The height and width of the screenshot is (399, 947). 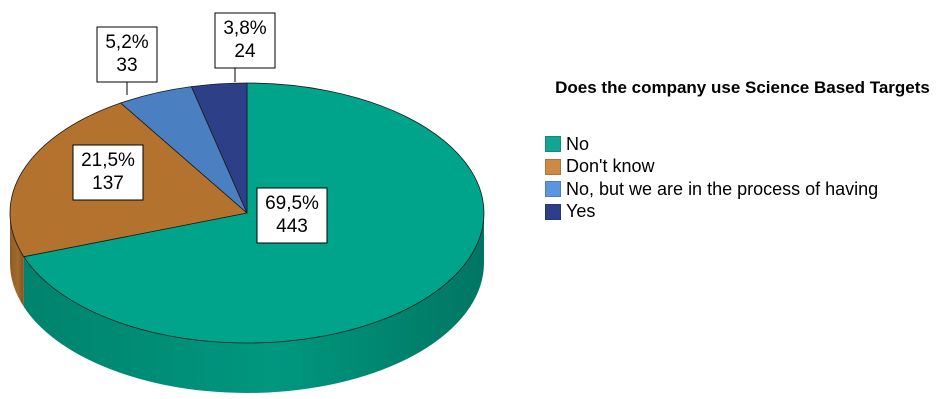 What do you see at coordinates (553, 211) in the screenshot?
I see `legend-swatch-yes` at bounding box center [553, 211].